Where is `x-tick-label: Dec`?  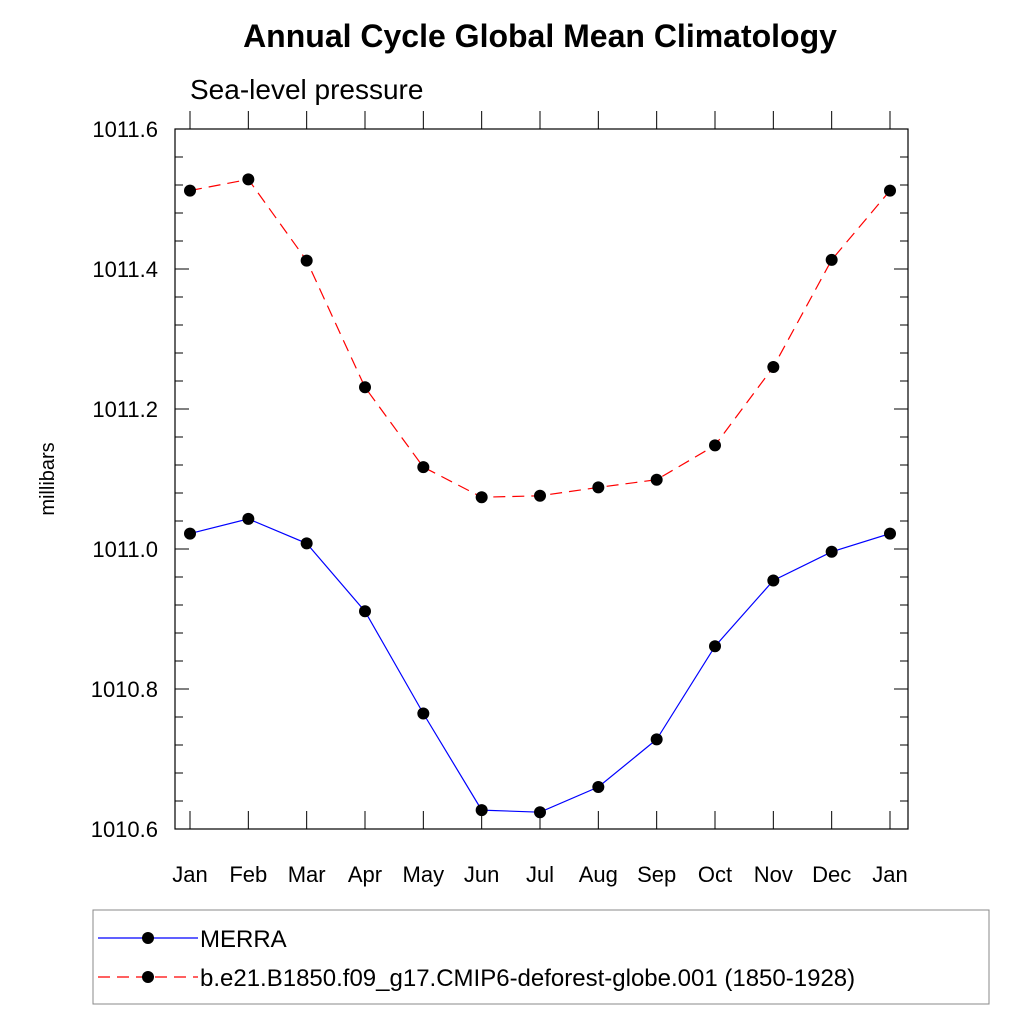 x-tick-label: Dec is located at coordinates (831, 874).